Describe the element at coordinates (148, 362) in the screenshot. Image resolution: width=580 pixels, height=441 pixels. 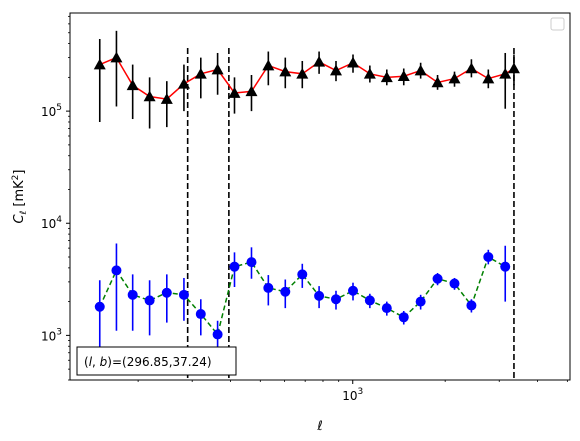
I see `annotation-text: (l, b)=(296.85,37.24)` at that location.